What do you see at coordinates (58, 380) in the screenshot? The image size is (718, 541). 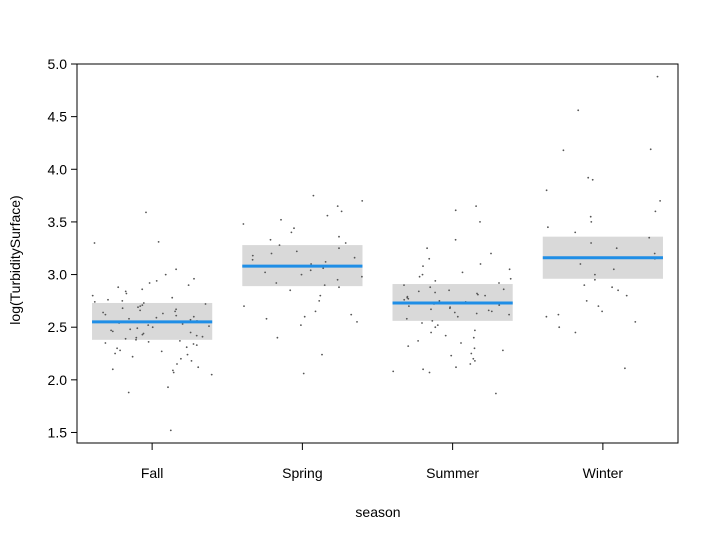 I see `y-tick-label: 2.0` at bounding box center [58, 380].